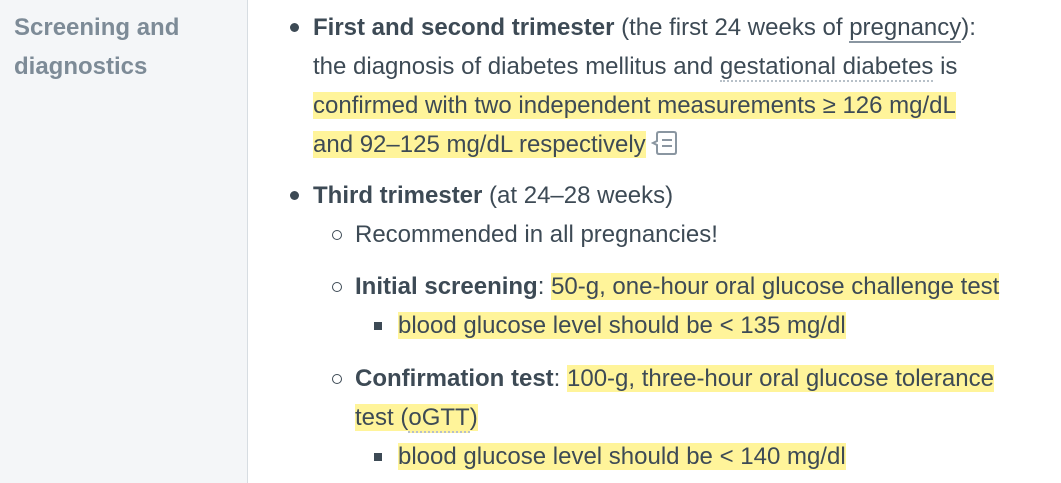 The image size is (1061, 483). I want to click on highlighted-text: test (, so click(382, 417).